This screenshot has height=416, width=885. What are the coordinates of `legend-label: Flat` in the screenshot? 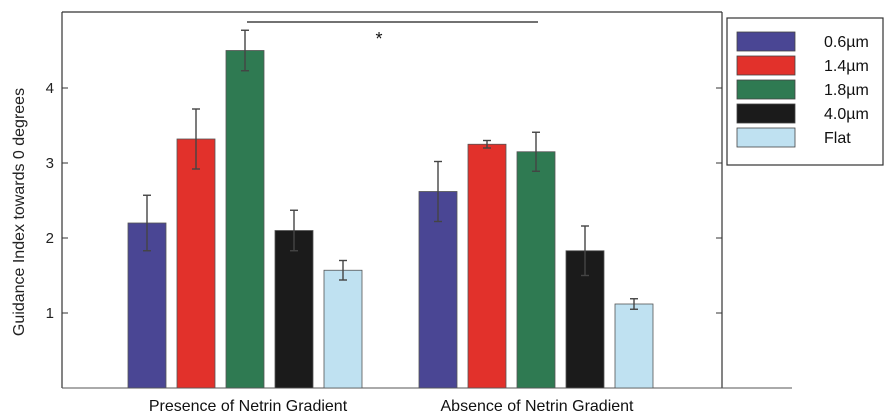 It's located at (837, 138).